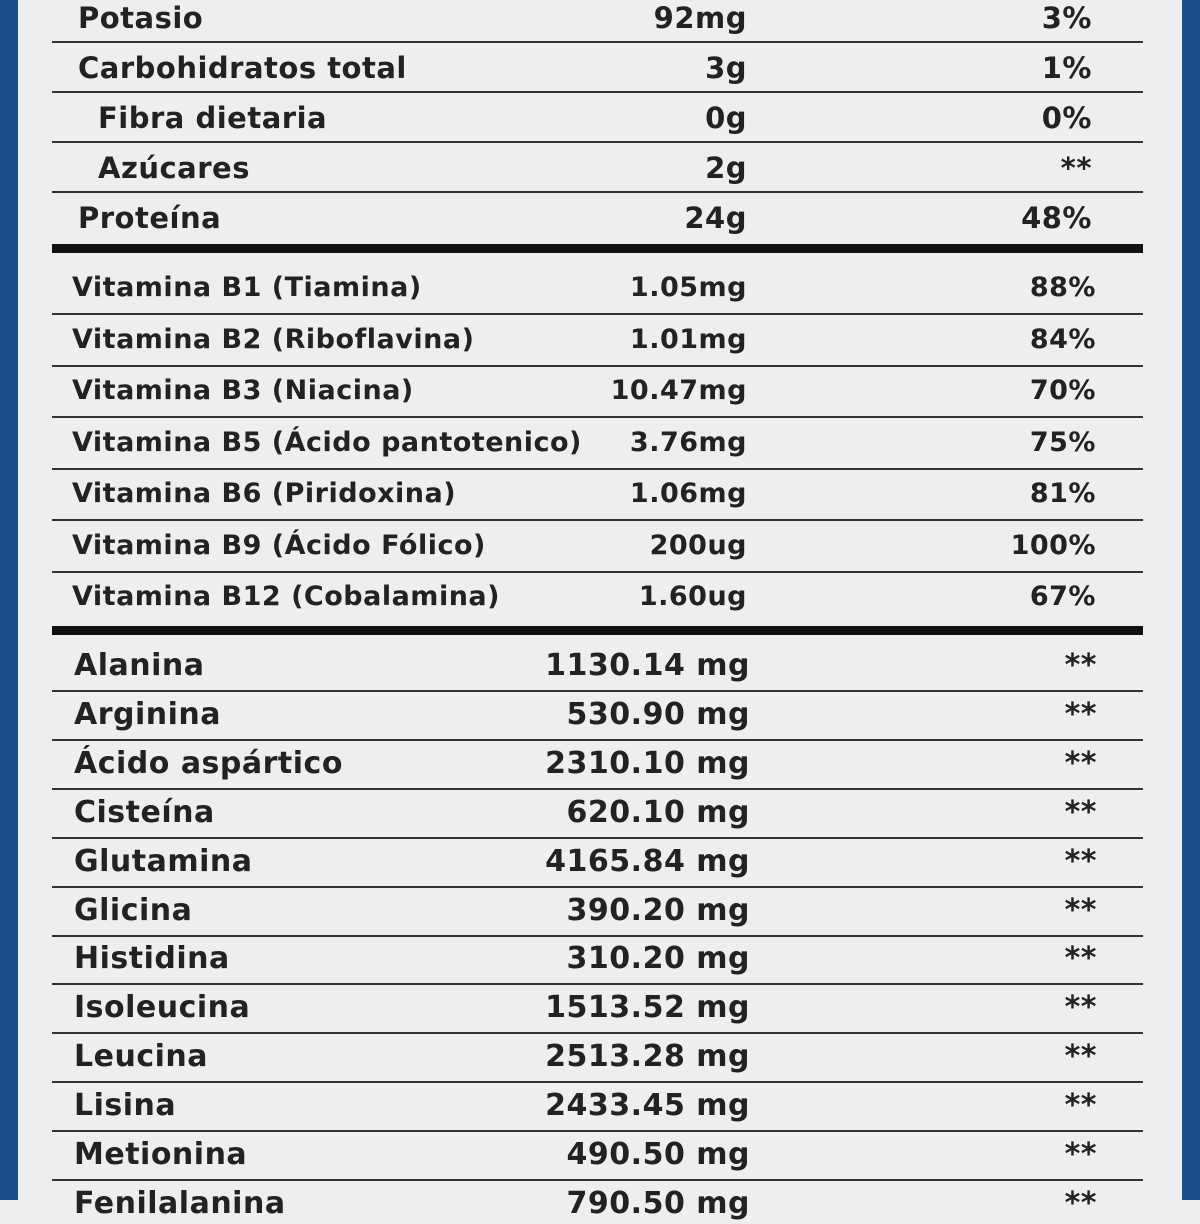  I want to click on nutrient-name: Lisina, so click(125, 1106).